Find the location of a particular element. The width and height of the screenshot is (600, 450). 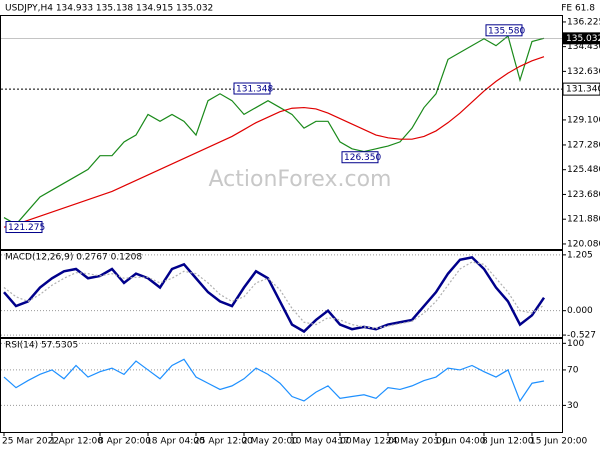

annotation-label: 126.350 is located at coordinates (362, 158).